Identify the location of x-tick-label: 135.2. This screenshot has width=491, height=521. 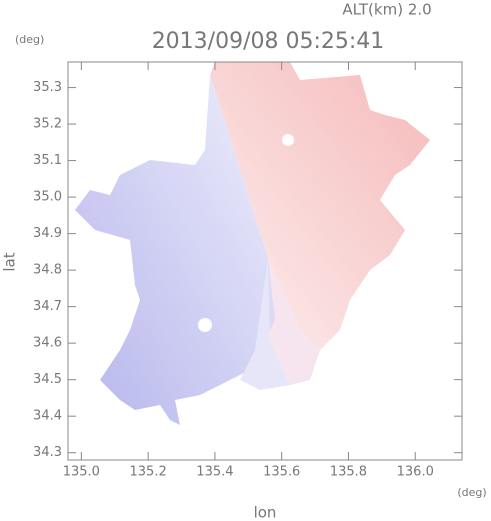
(148, 472).